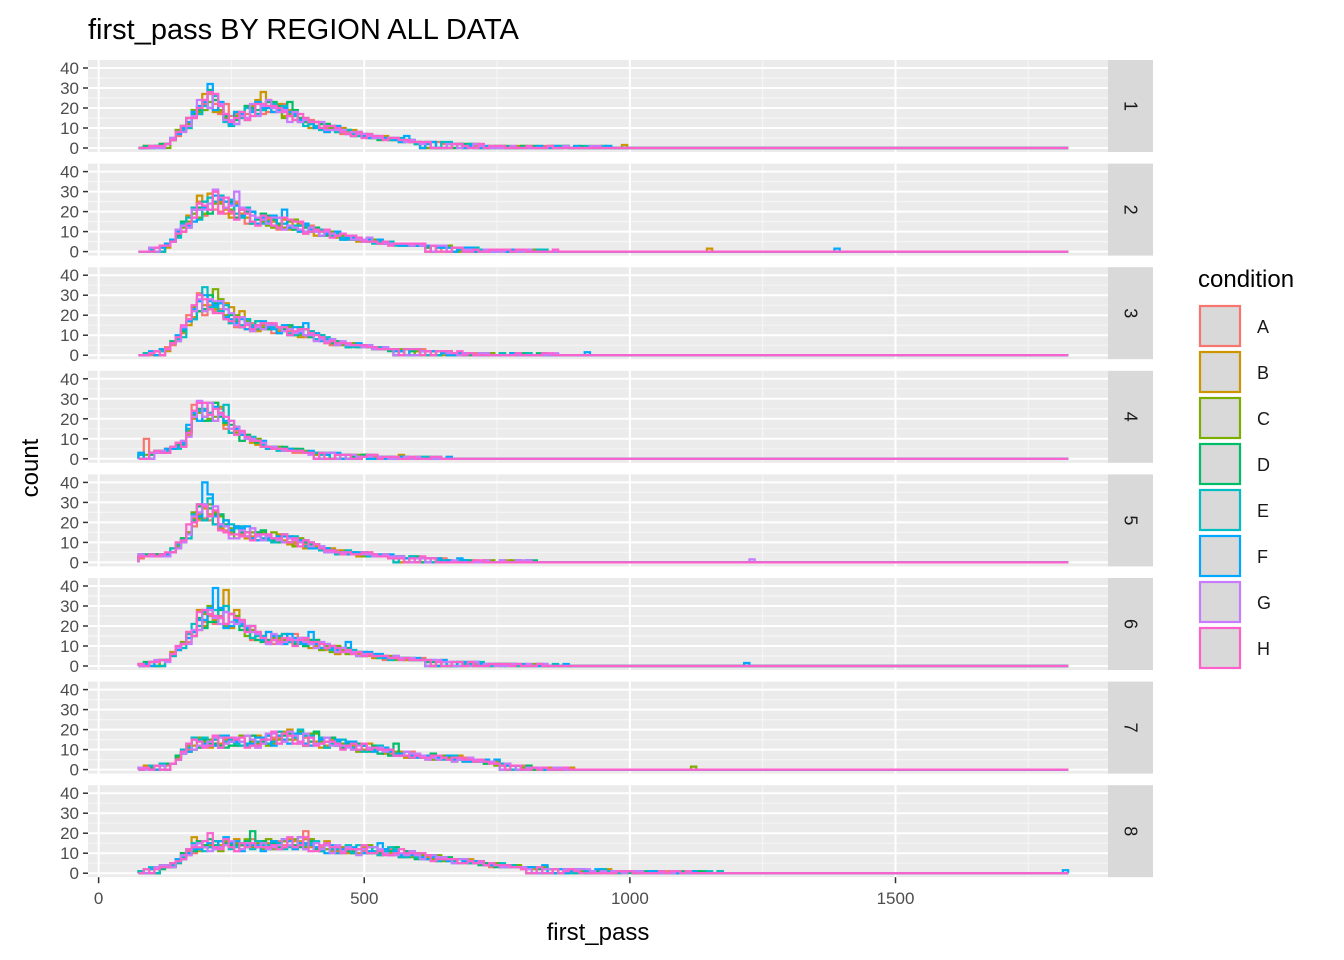 This screenshot has width=1344, height=960. I want to click on legend-item-G: G, so click(1234, 602).